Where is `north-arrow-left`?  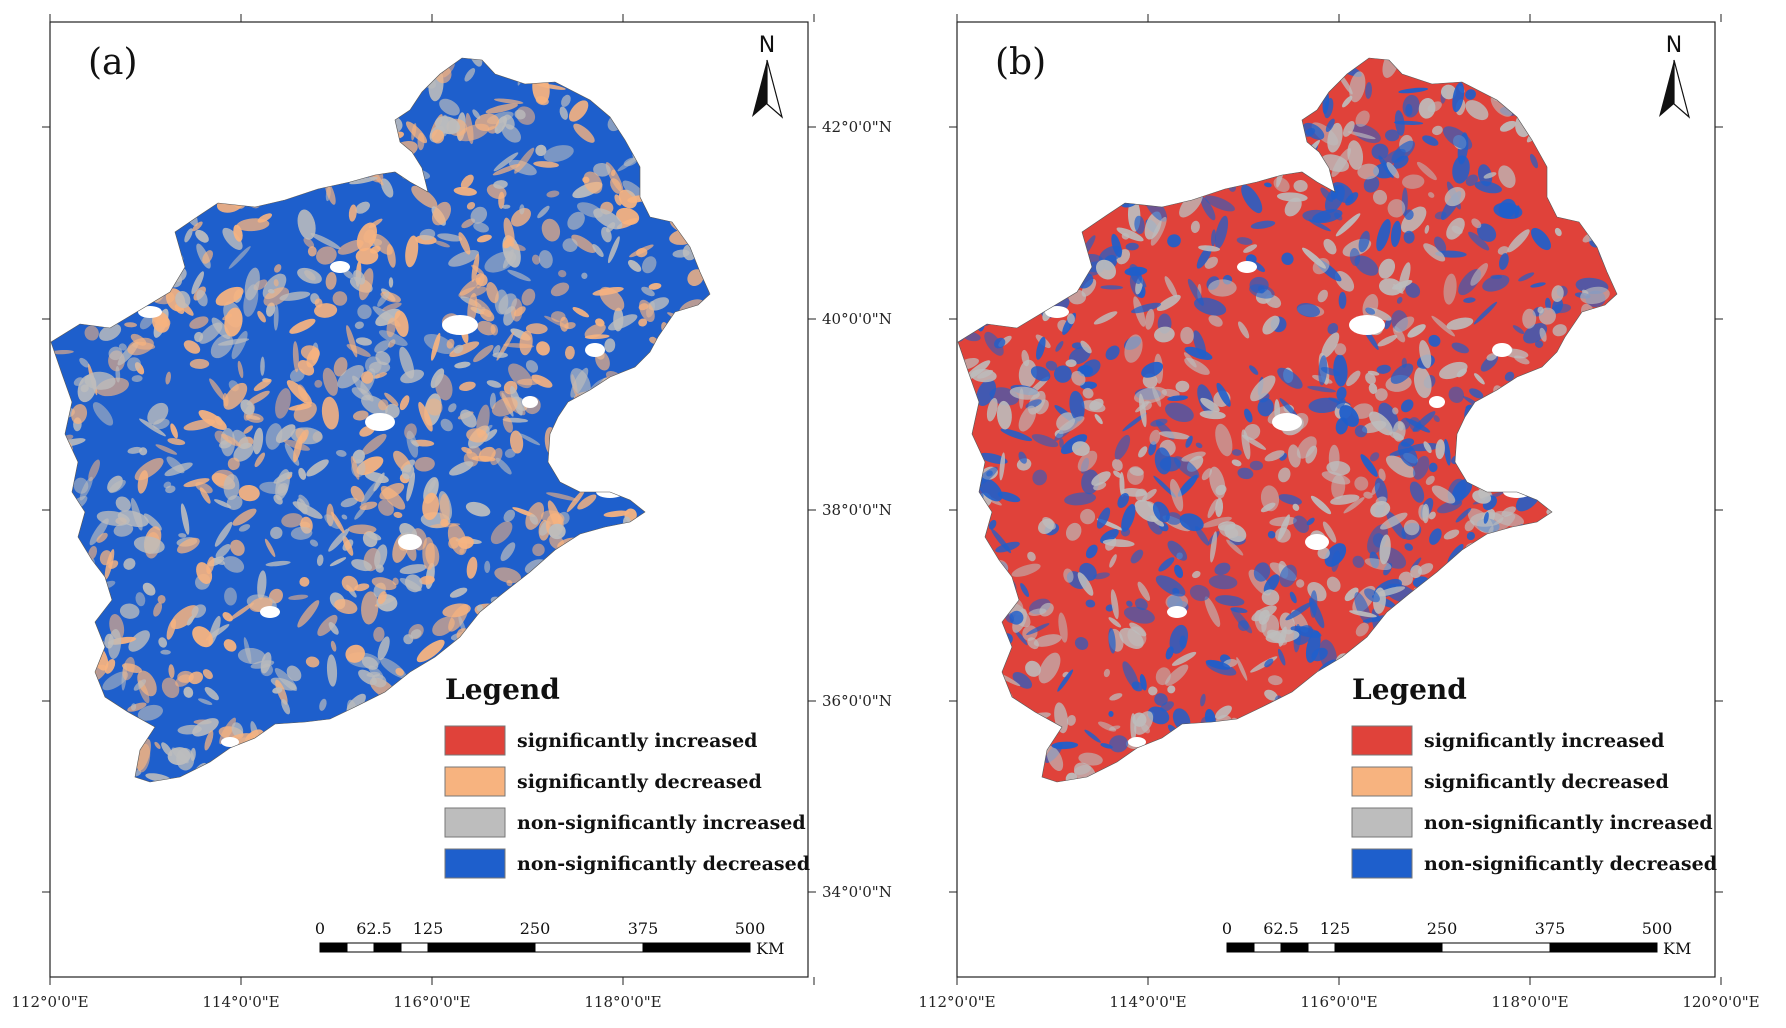 north-arrow-left is located at coordinates (1666, 88).